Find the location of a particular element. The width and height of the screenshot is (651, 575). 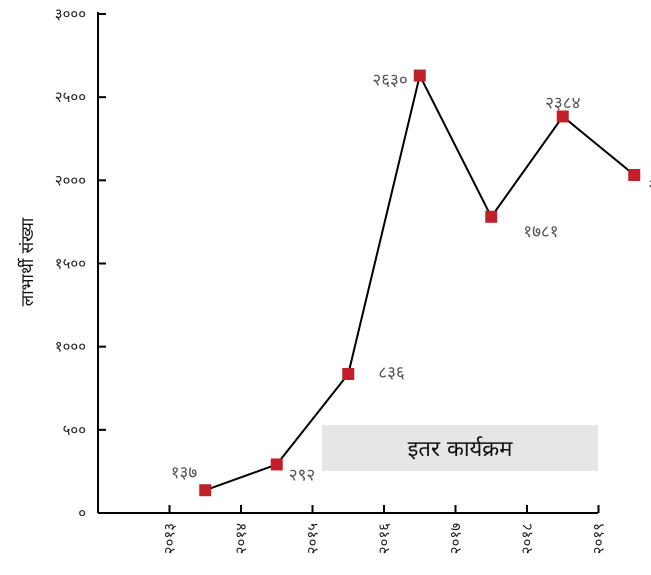

legend-label: इतर कार्यक्रम is located at coordinates (461, 449).